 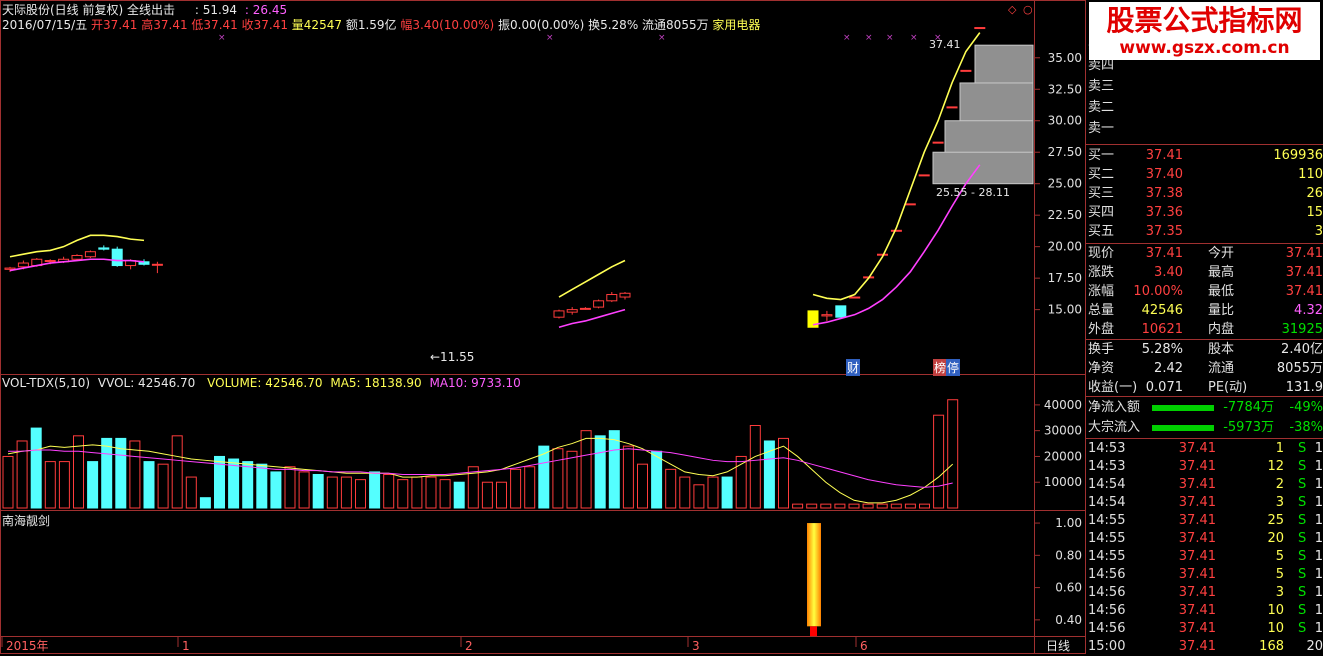 I want to click on fundamental-row: 净资 2.42 流通 8055万, so click(x=1204, y=369).